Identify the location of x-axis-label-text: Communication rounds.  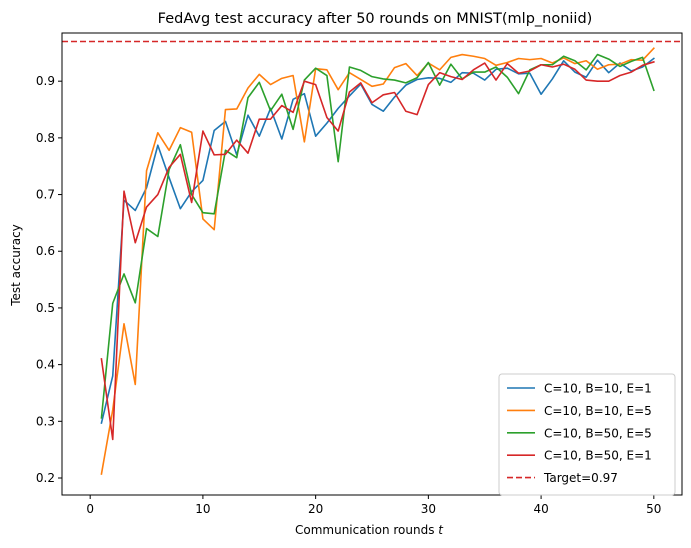
(366, 530).